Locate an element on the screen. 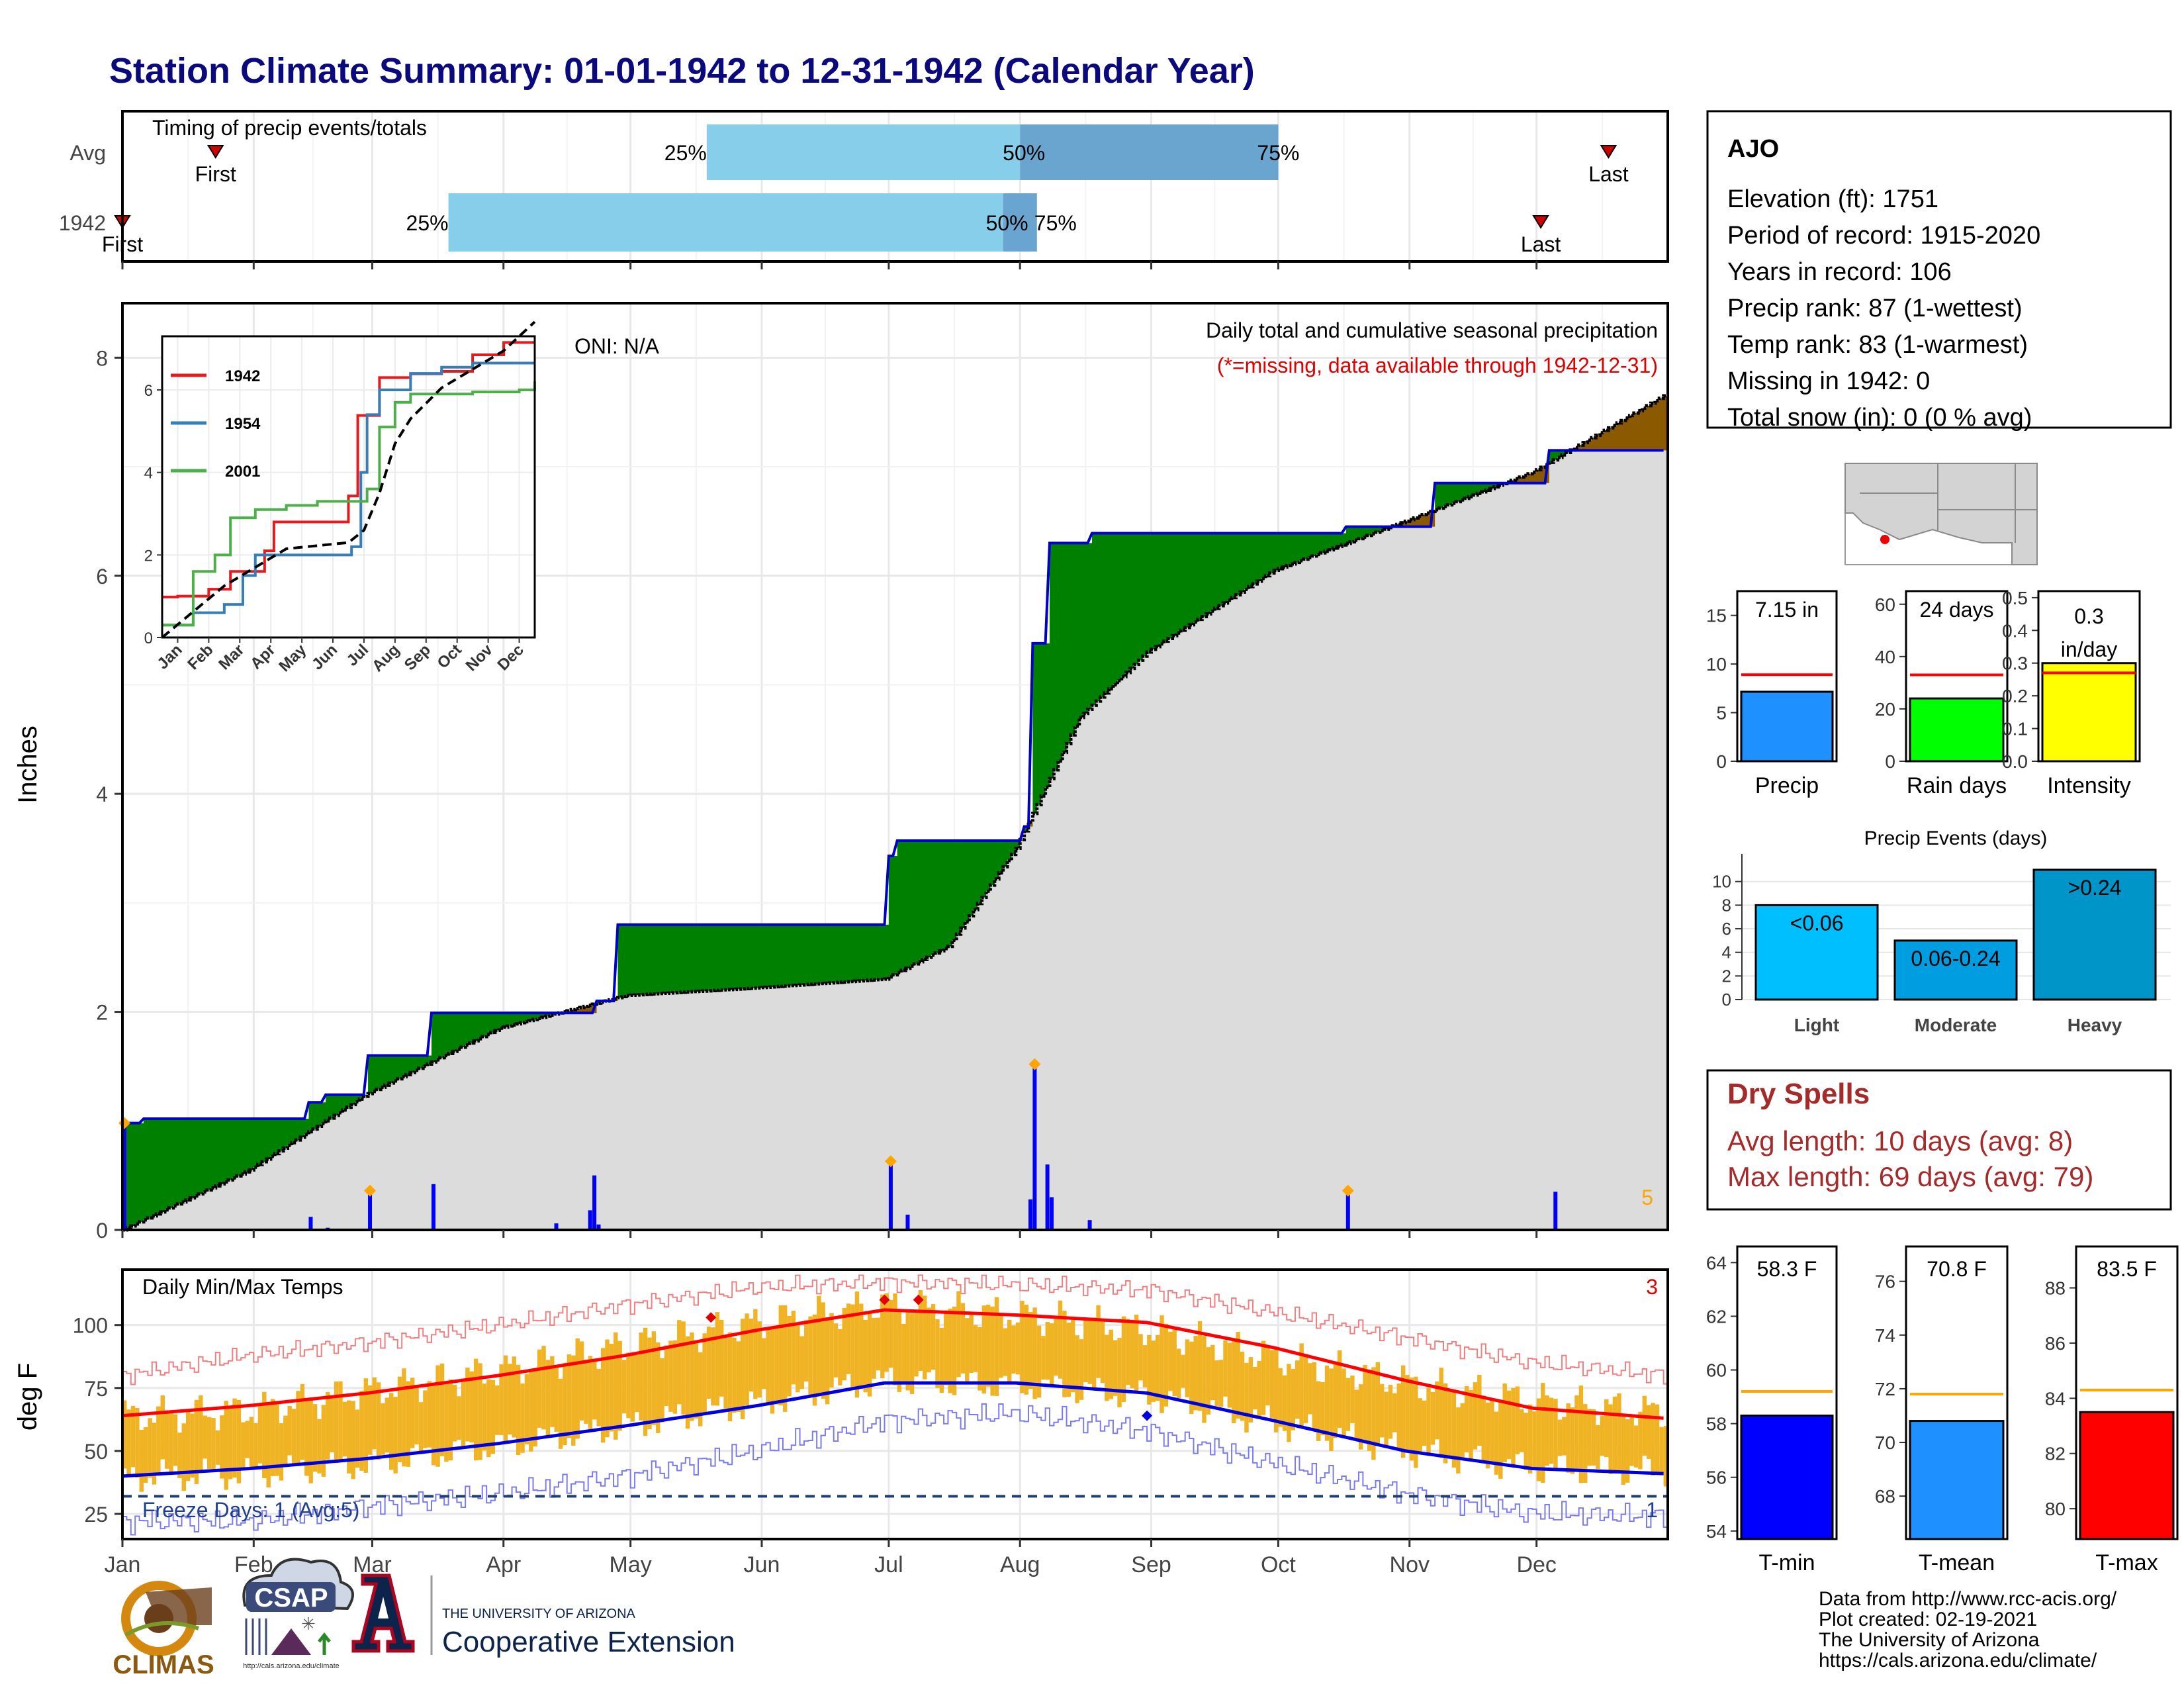 This screenshot has width=2184, height=1688. credit-line: Data from http://www.rcc-acis.org/ is located at coordinates (1968, 1599).